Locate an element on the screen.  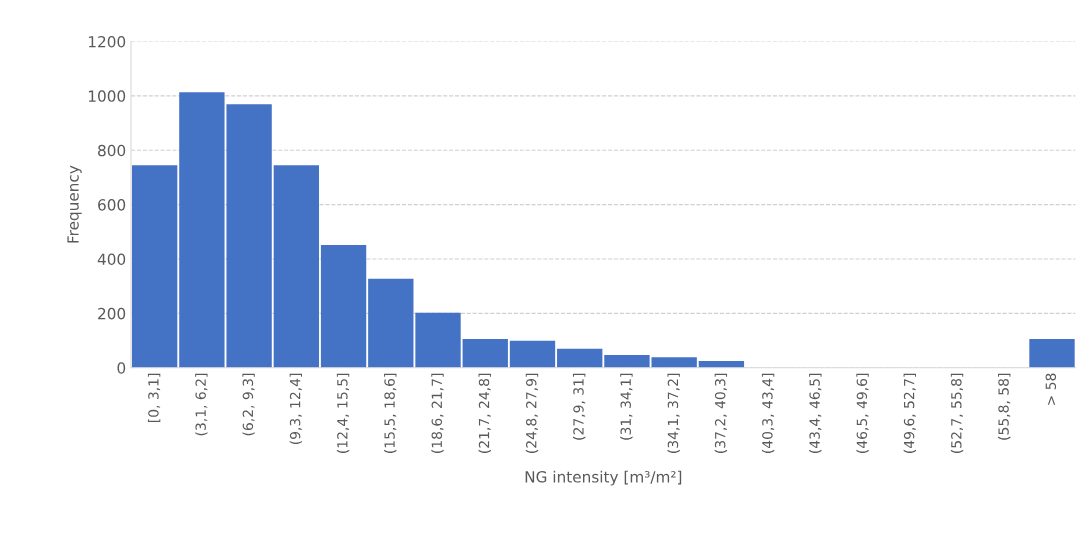
y-tick-label: 800 is located at coordinates (112, 150).